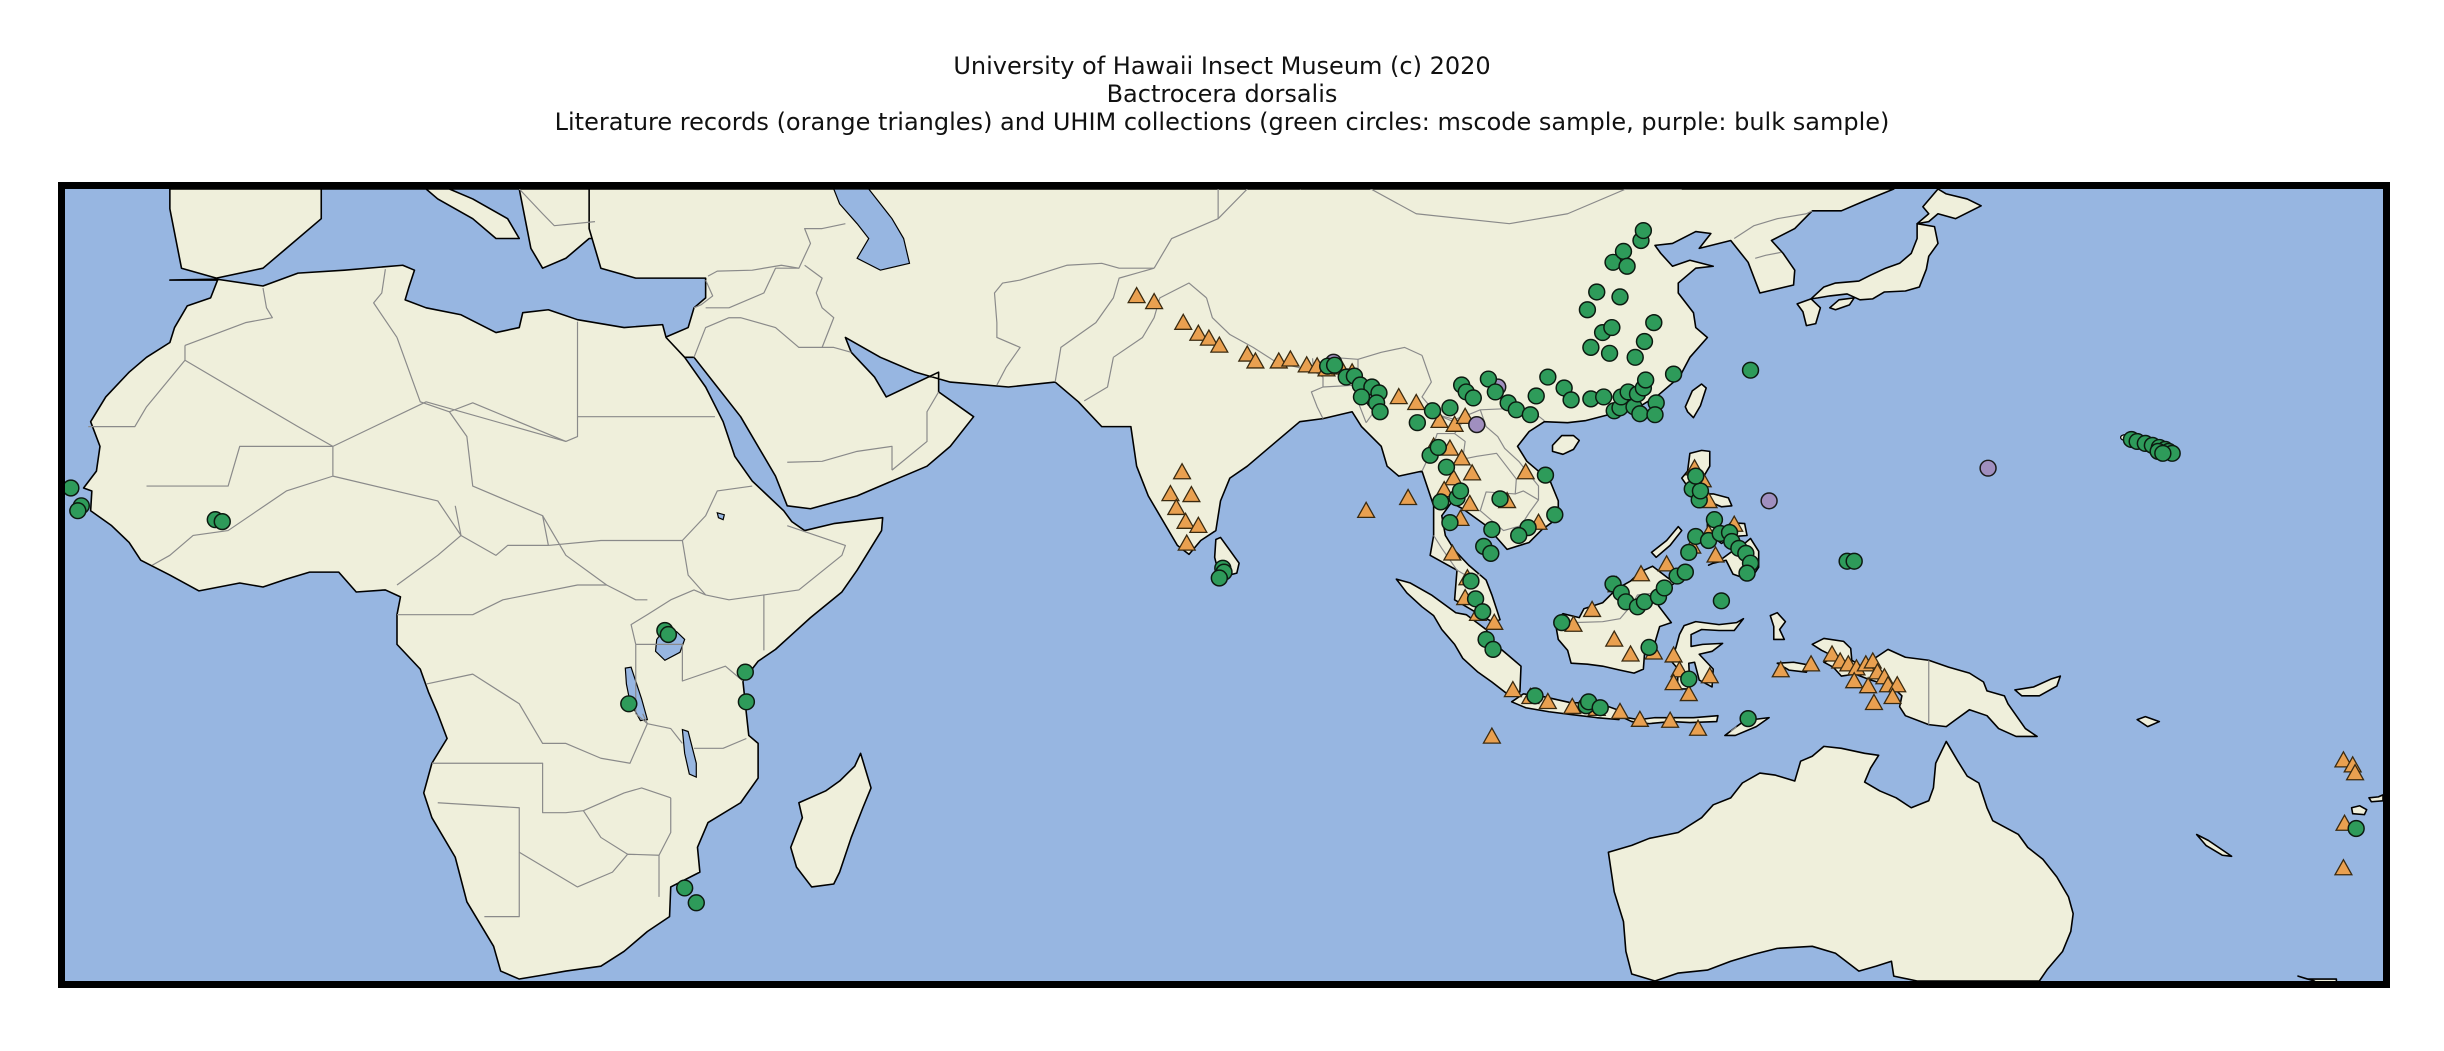  What do you see at coordinates (2038, 686) in the screenshot?
I see `land-new-britain` at bounding box center [2038, 686].